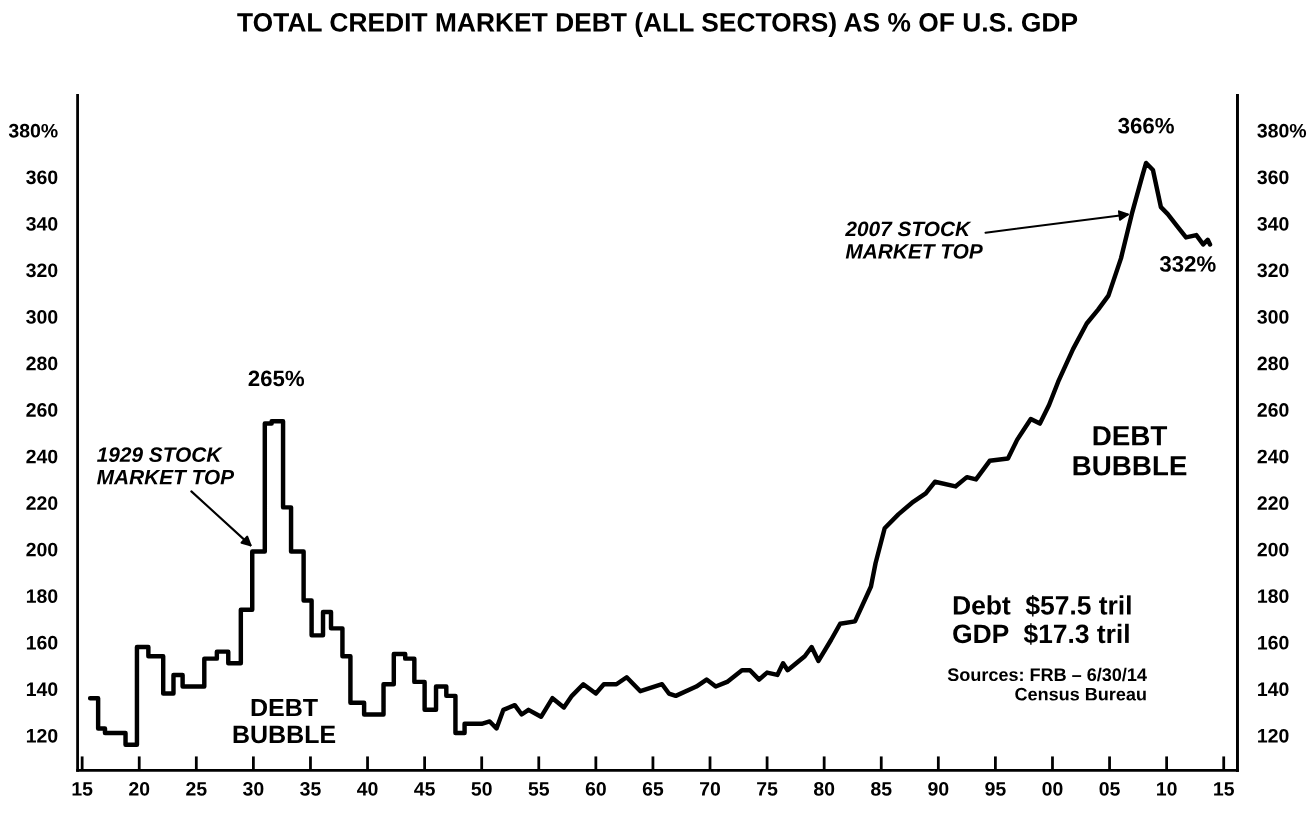 The width and height of the screenshot is (1315, 823). What do you see at coordinates (367, 788) in the screenshot?
I see `x-tick-label: 40` at bounding box center [367, 788].